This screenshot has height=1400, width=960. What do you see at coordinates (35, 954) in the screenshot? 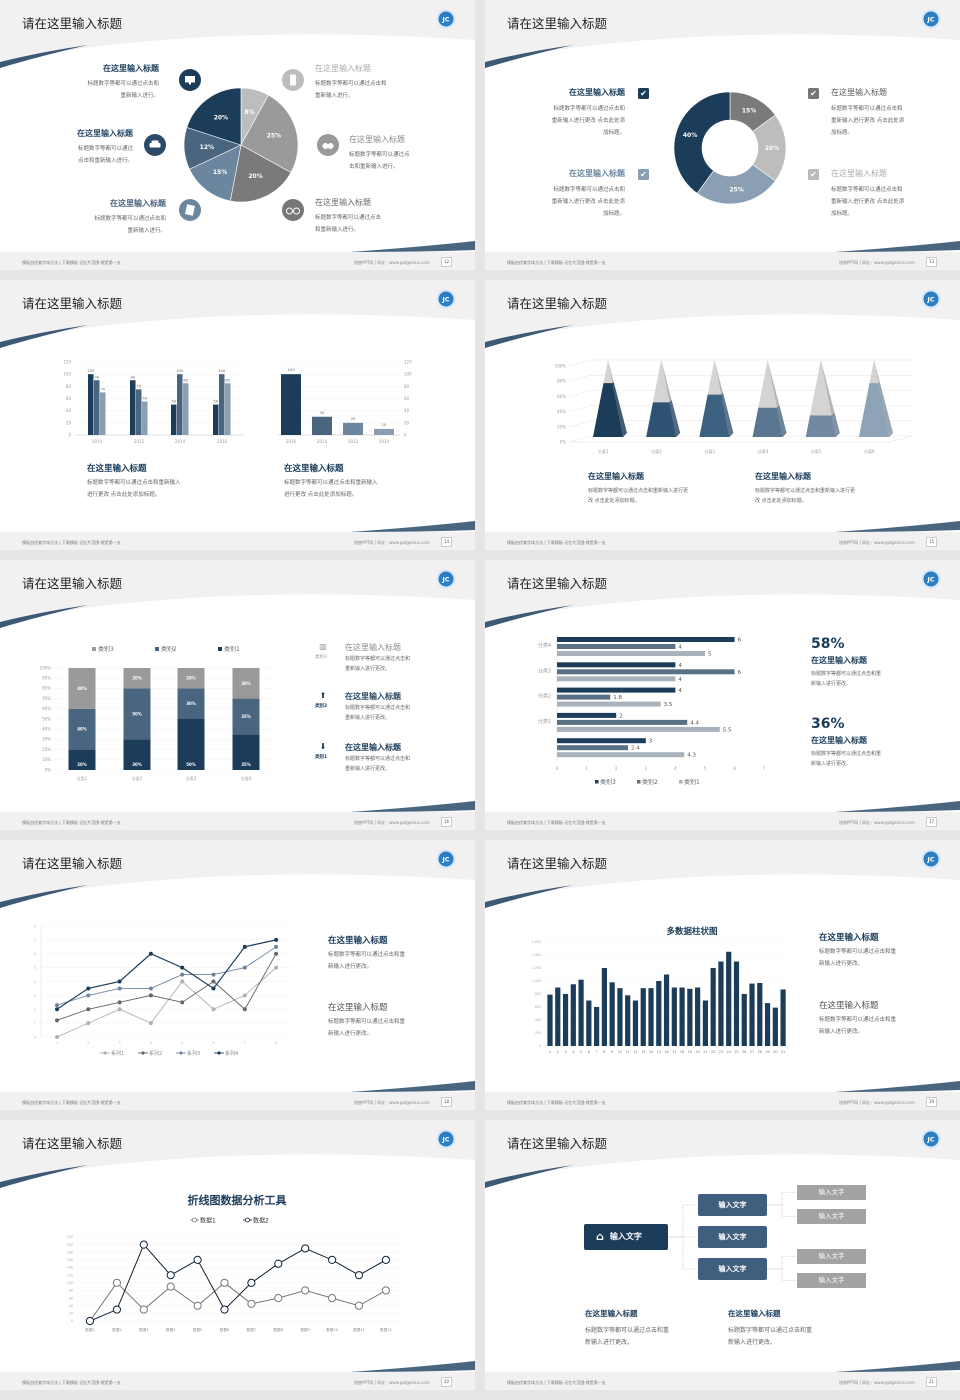
I see `y-tick-label: 6` at bounding box center [35, 954].